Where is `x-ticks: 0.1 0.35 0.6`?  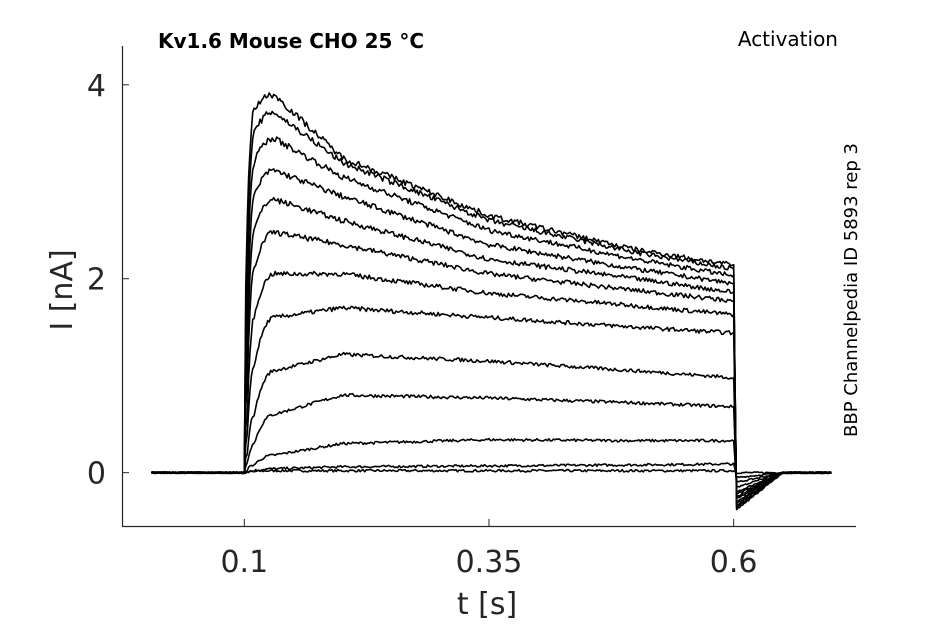
x-ticks: 0.1 0.35 0.6 is located at coordinates (489, 549).